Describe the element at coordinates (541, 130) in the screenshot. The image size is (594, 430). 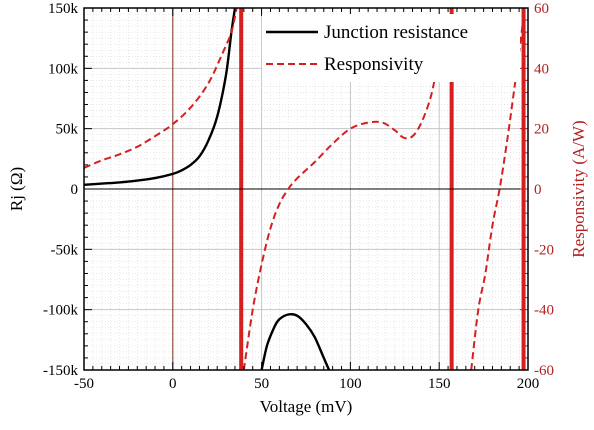
I see `y-right-tick-label: 20` at that location.